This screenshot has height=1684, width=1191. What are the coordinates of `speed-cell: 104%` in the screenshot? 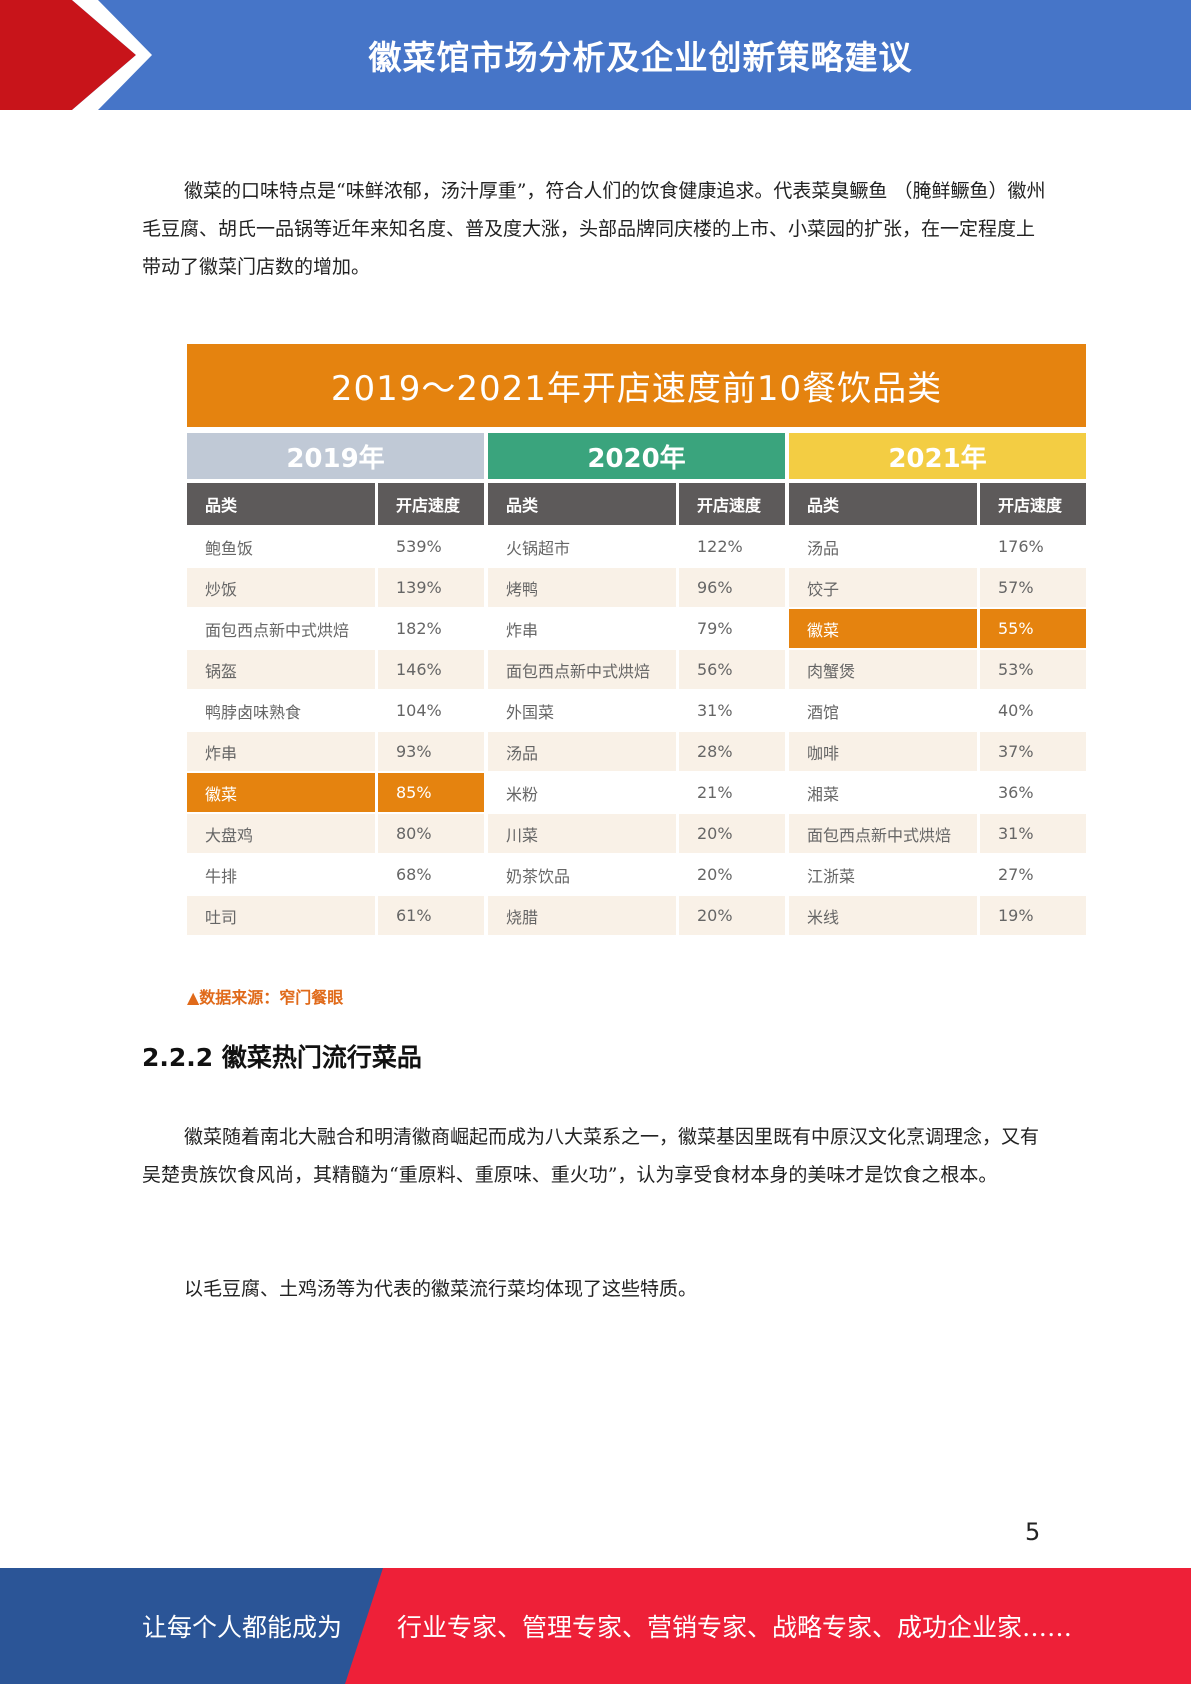 It's located at (419, 710).